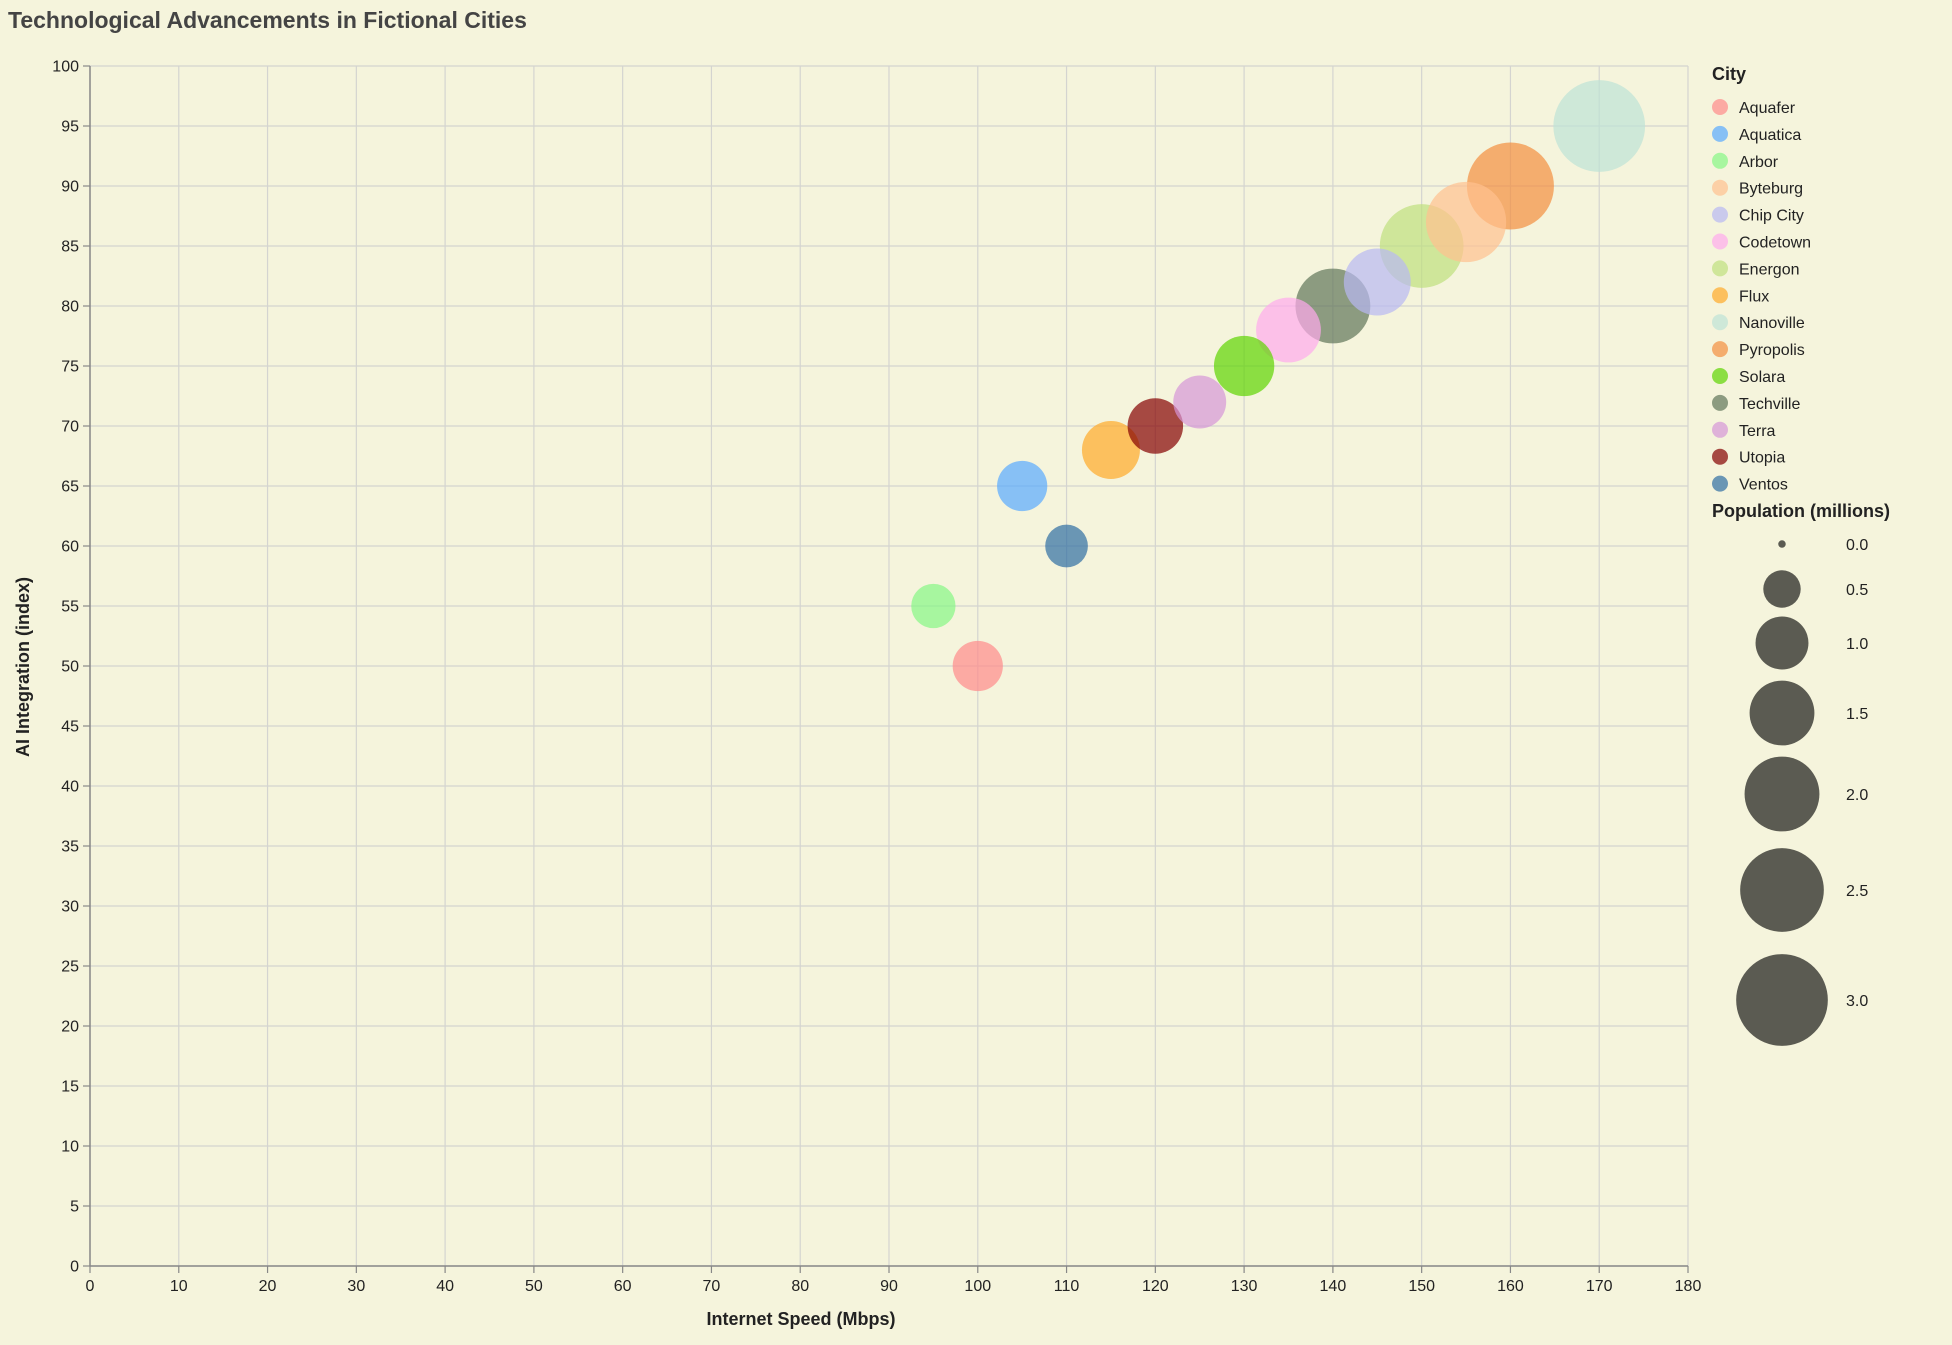 Image resolution: width=1952 pixels, height=1345 pixels. Describe the element at coordinates (623, 1286) in the screenshot. I see `x-tick-label: 60` at that location.